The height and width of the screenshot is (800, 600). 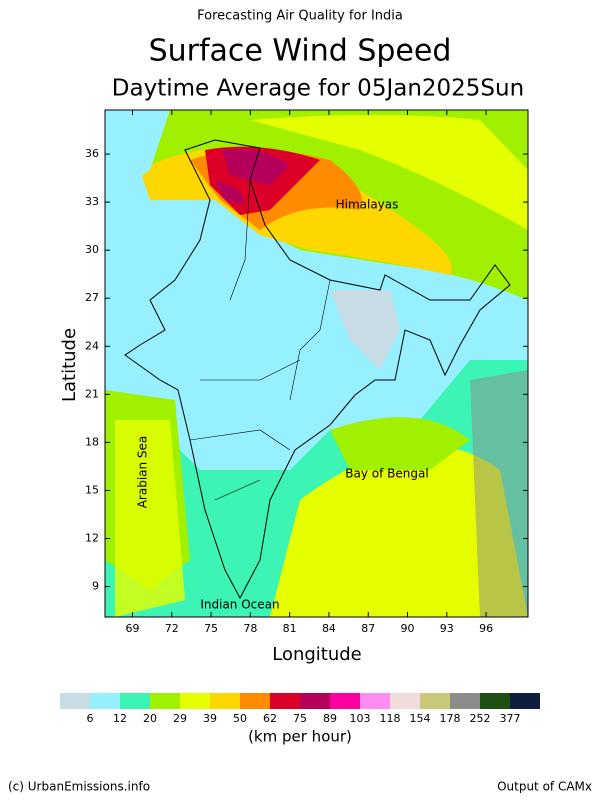 What do you see at coordinates (300, 51) in the screenshot?
I see `title: Surface Wind Speed` at bounding box center [300, 51].